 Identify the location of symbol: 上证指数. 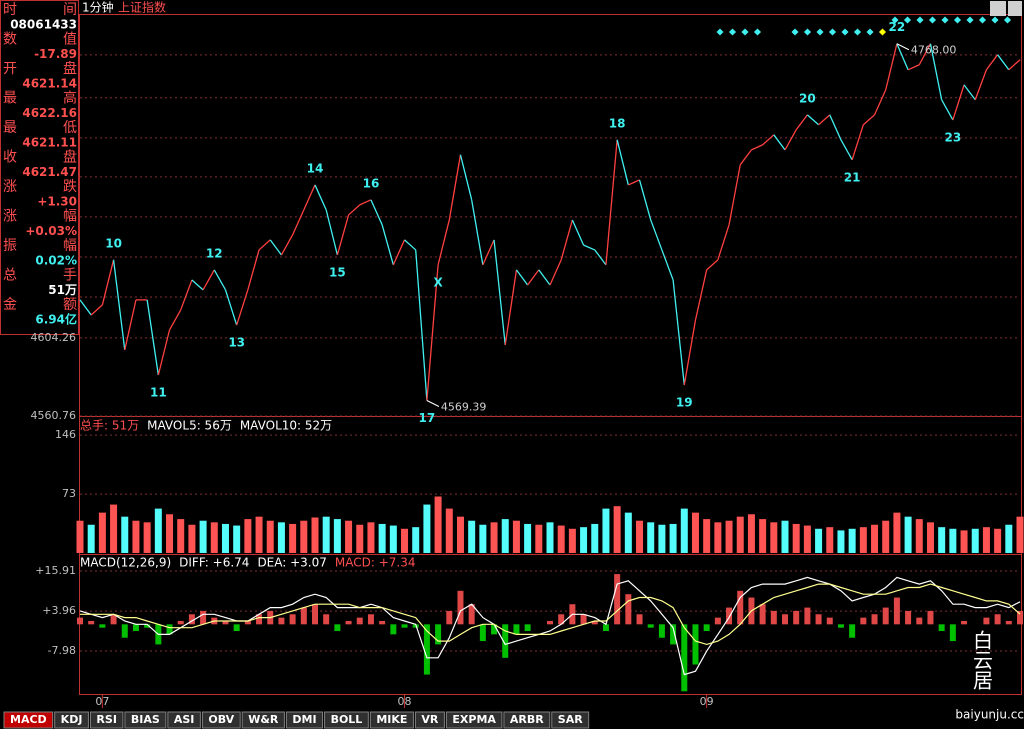
(142, 7).